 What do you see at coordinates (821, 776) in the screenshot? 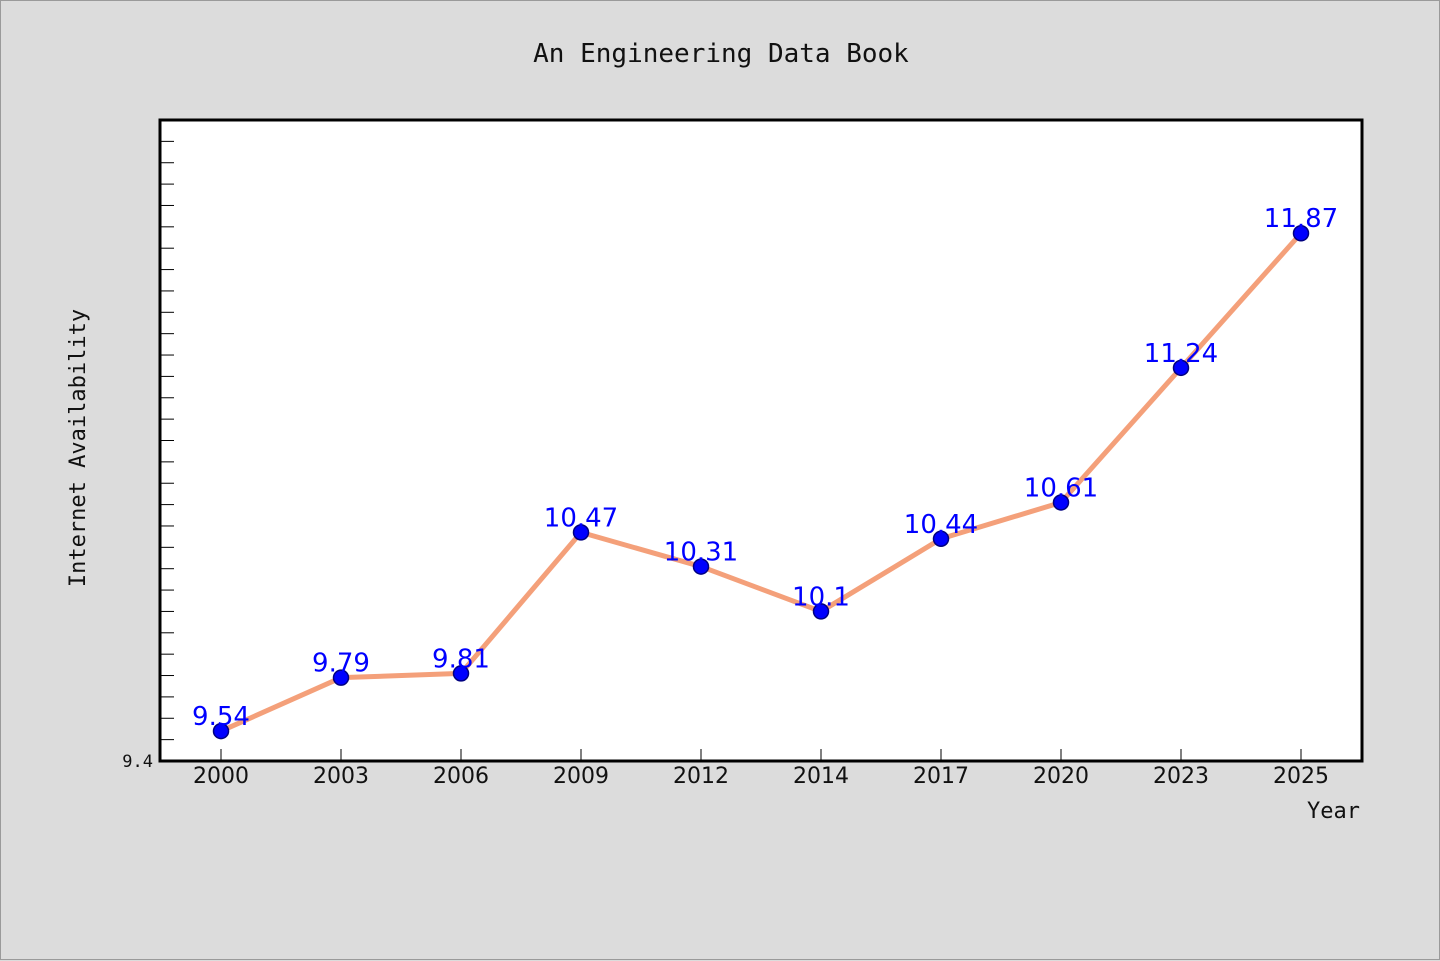
I see `x-tick-label: 2014` at bounding box center [821, 776].